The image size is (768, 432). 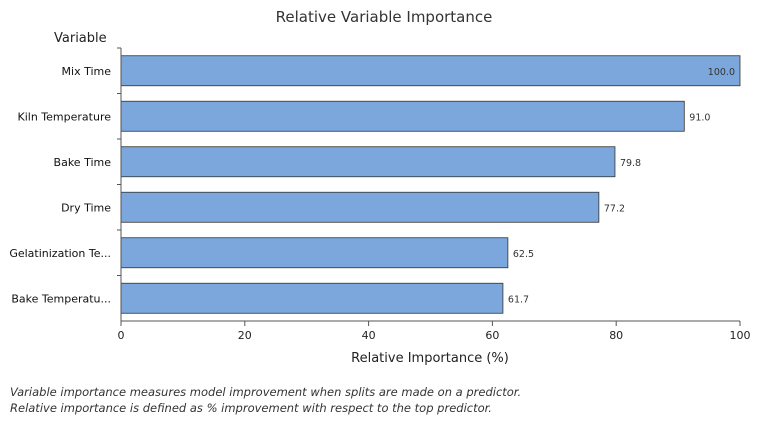 I want to click on x-tick-label: 80, so click(x=616, y=335).